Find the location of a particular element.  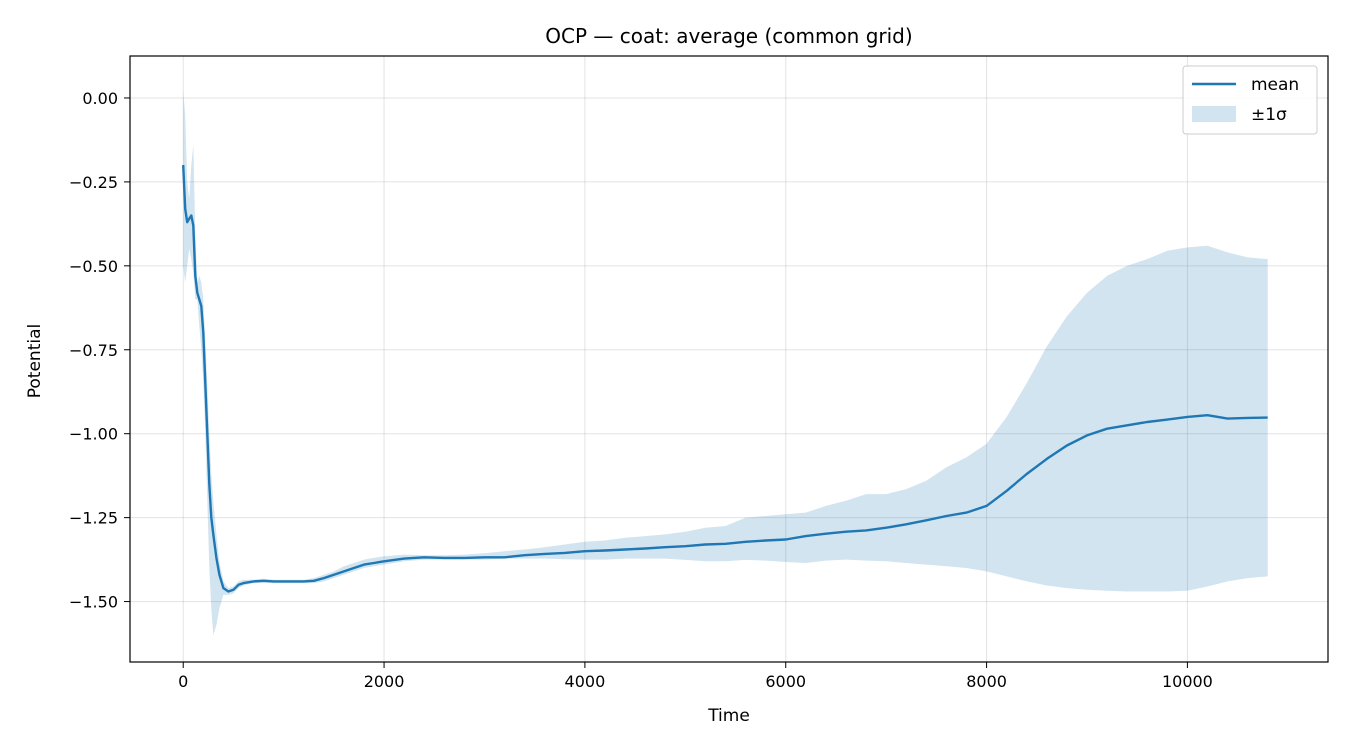

y-tick-label: 0.00 is located at coordinates (100, 98).